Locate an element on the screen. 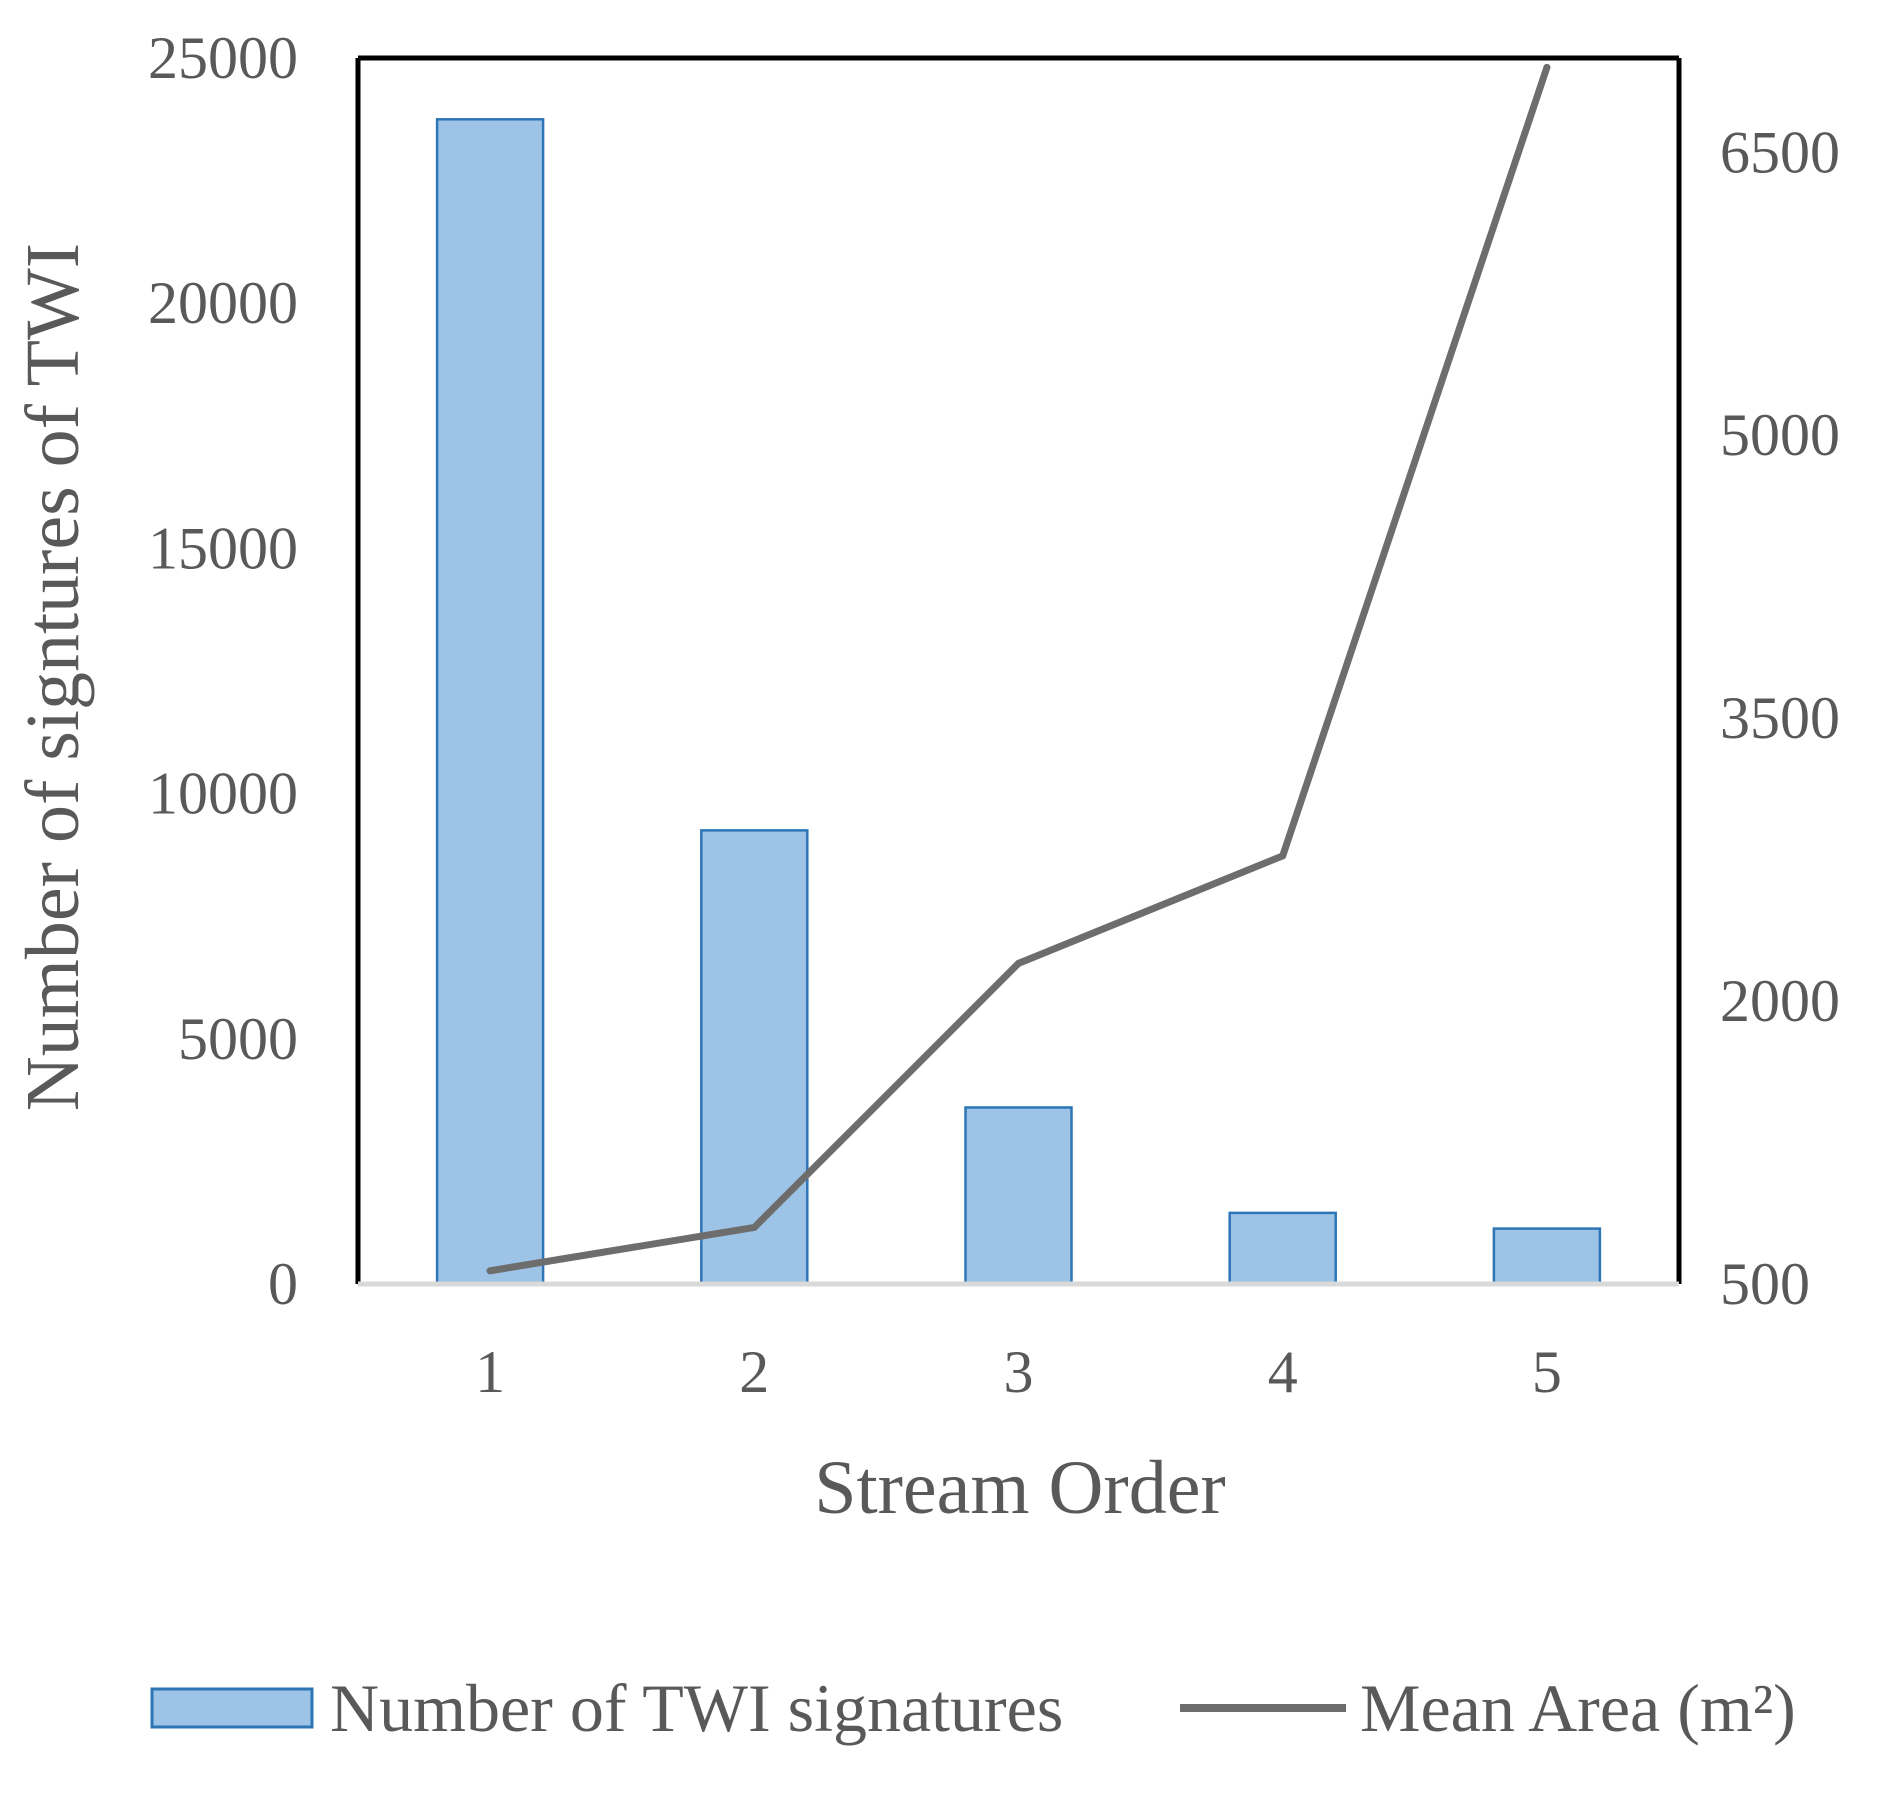 The width and height of the screenshot is (1899, 1795). y-right-tick-label: 3500 is located at coordinates (1780, 718).